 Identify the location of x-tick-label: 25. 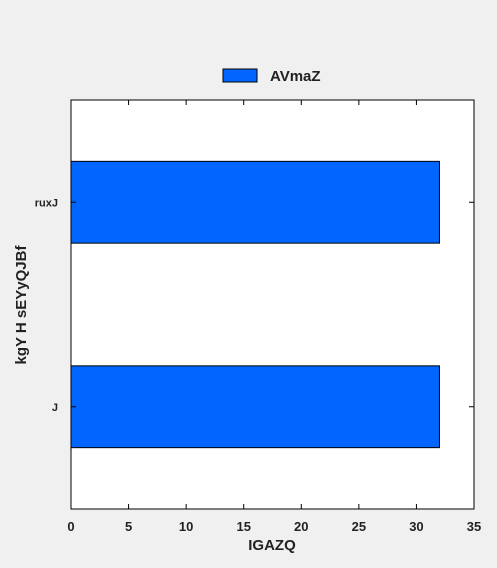
(359, 526).